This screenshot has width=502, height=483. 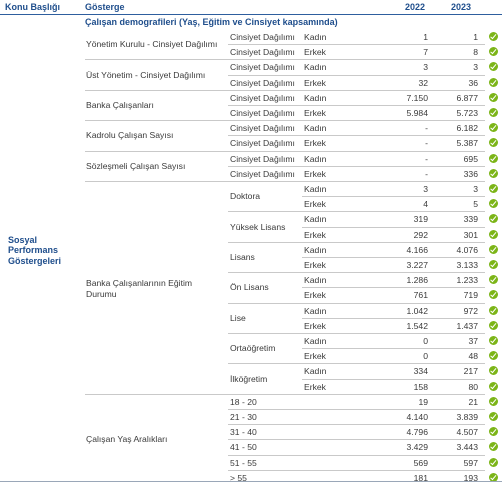 What do you see at coordinates (470, 234) in the screenshot?
I see `value-2023: 301` at bounding box center [470, 234].